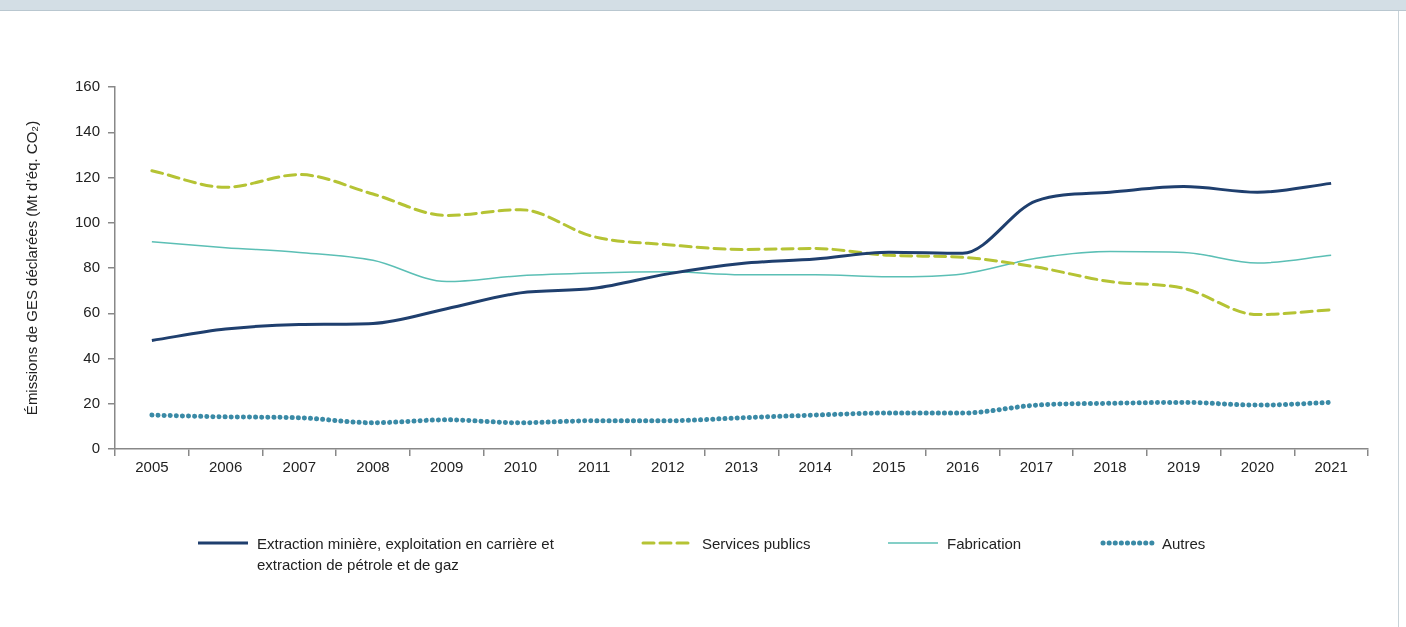  Describe the element at coordinates (1036, 467) in the screenshot. I see `x-tick-label: 2017` at that location.